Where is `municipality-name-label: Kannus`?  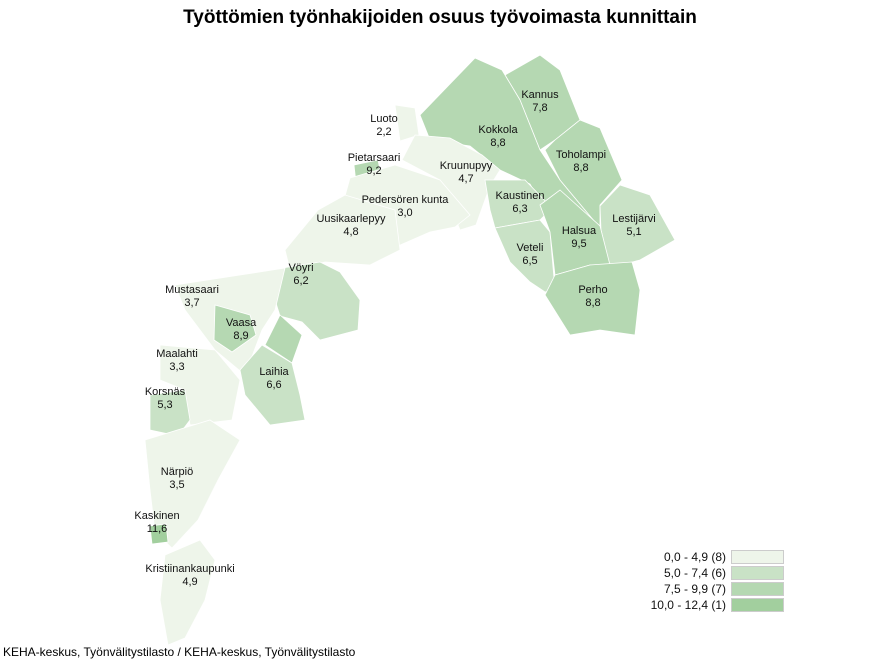
municipality-name-label: Kannus is located at coordinates (540, 95).